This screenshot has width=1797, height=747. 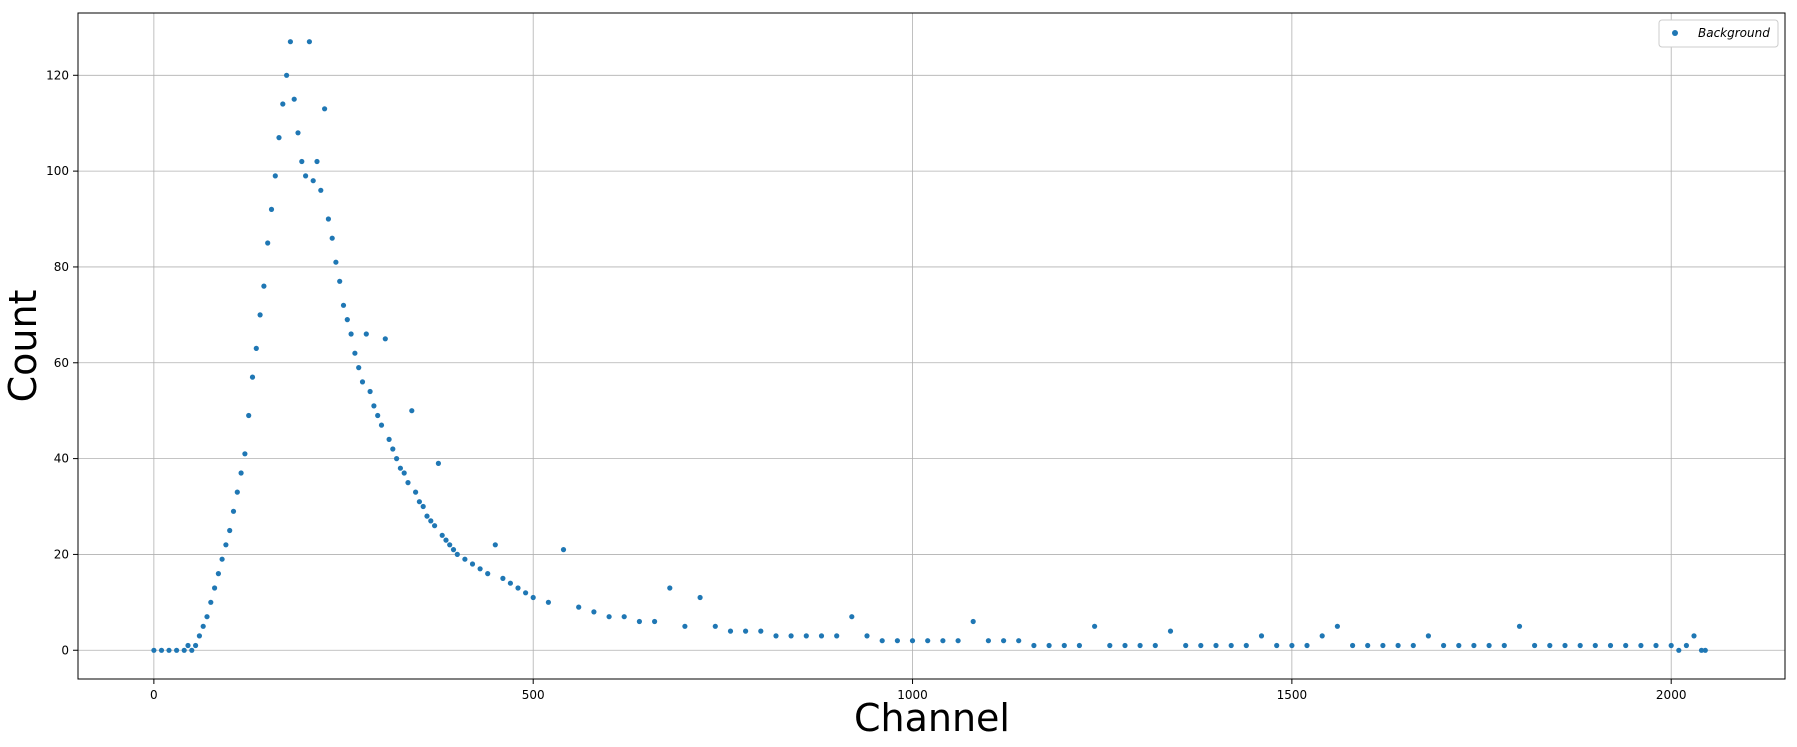 What do you see at coordinates (23, 346) in the screenshot?
I see `y-axis-title: Count` at bounding box center [23, 346].